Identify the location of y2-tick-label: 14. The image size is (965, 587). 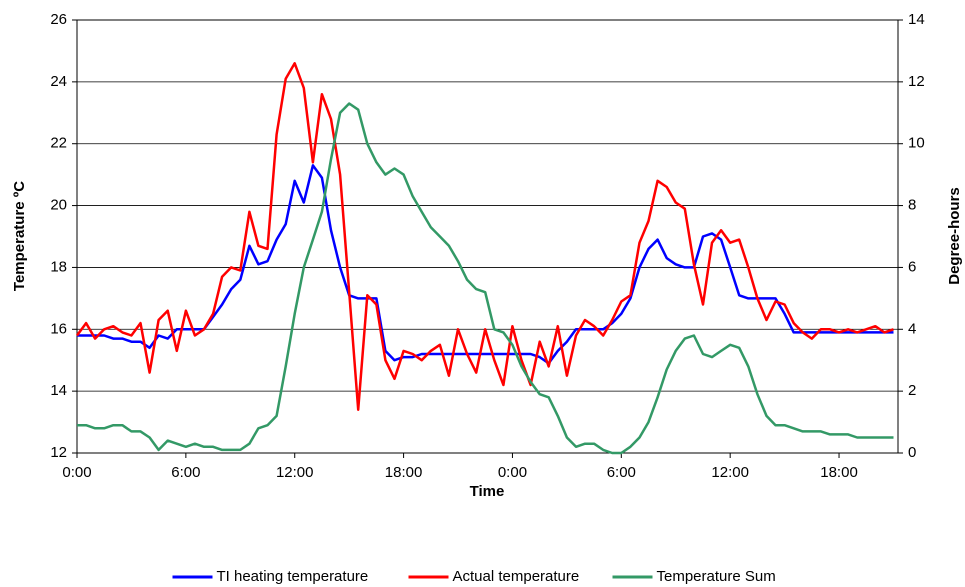
(916, 19).